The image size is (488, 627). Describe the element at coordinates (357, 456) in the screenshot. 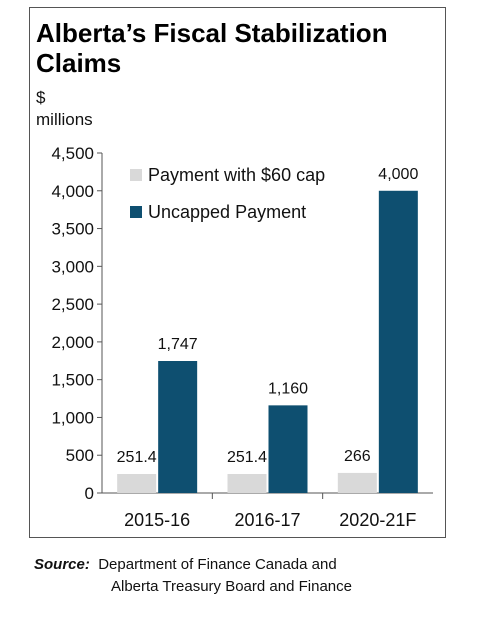

I see `data-label: 266` at that location.